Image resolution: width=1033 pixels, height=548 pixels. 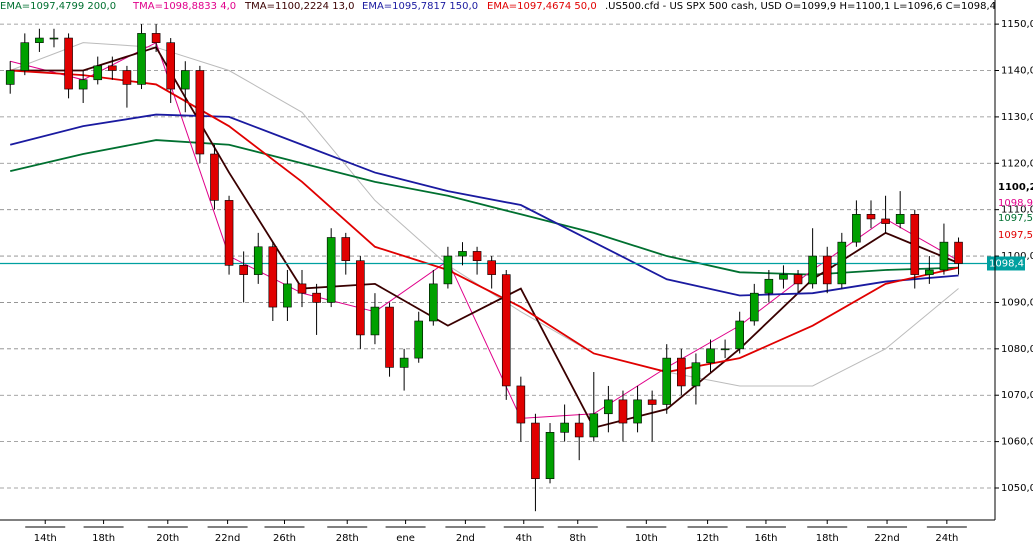 What do you see at coordinates (347, 538) in the screenshot?
I see `x-tick-label: 28th` at bounding box center [347, 538].